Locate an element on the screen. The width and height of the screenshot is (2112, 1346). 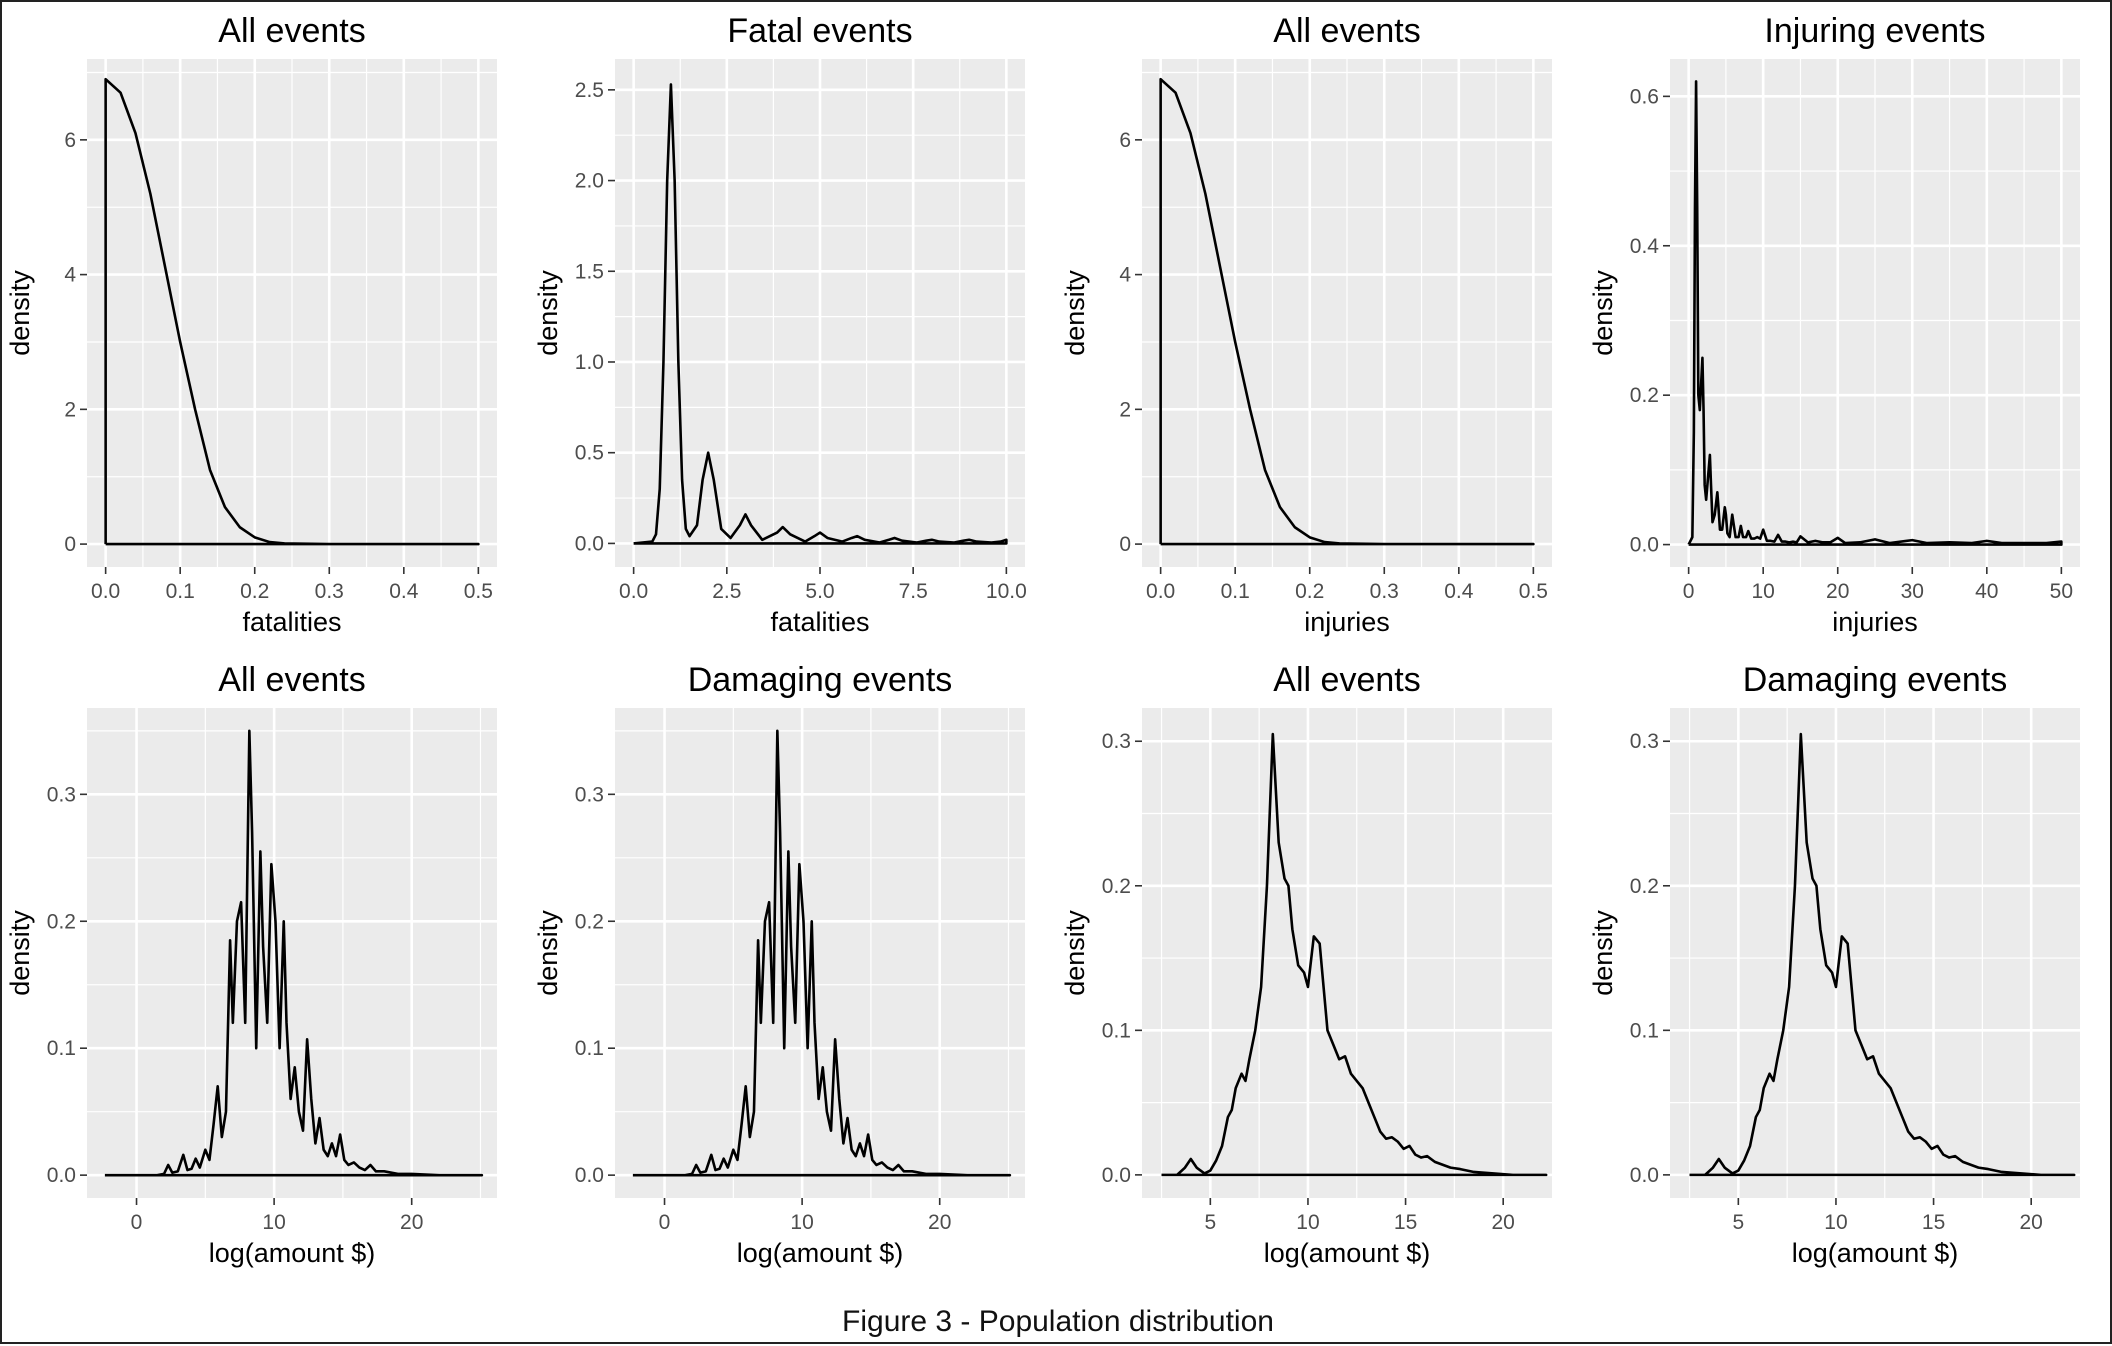
x-tick-label: 30 is located at coordinates (1912, 591).